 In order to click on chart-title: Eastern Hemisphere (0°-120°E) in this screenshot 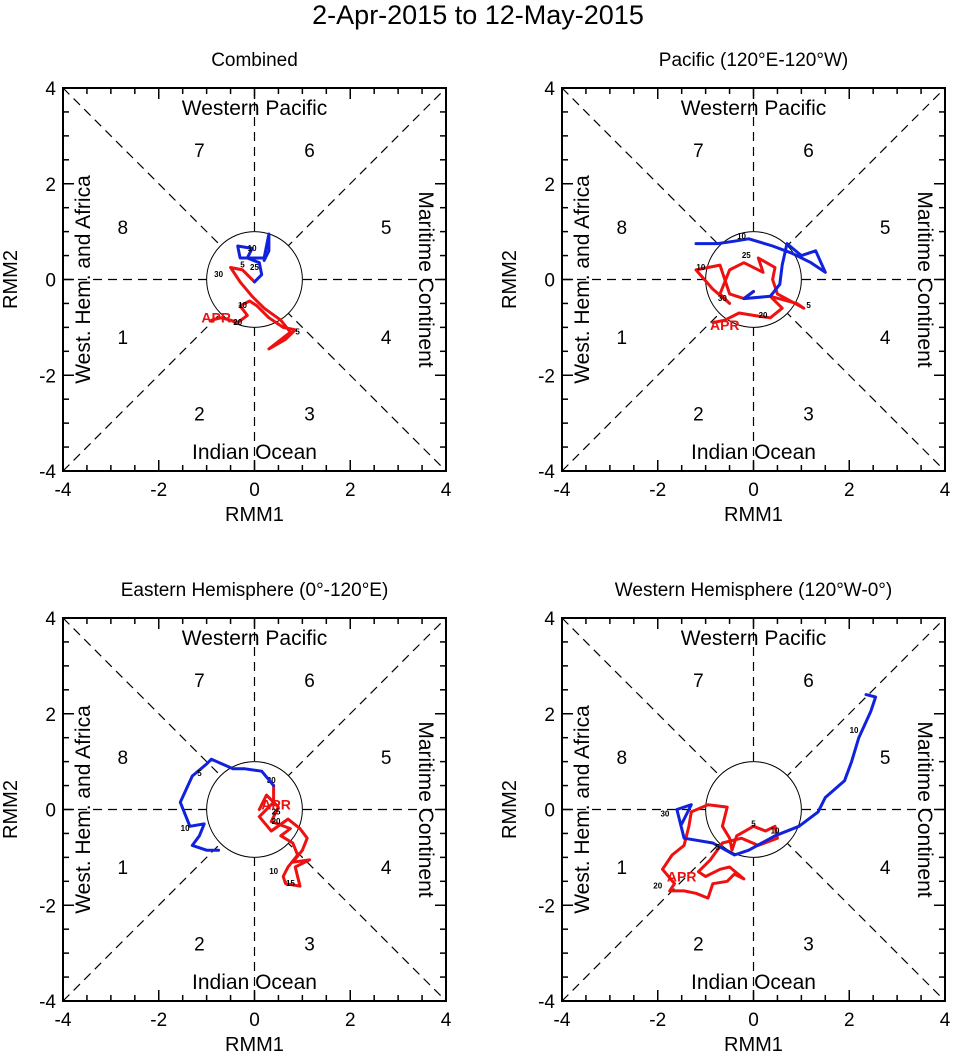, I will do `click(255, 590)`.